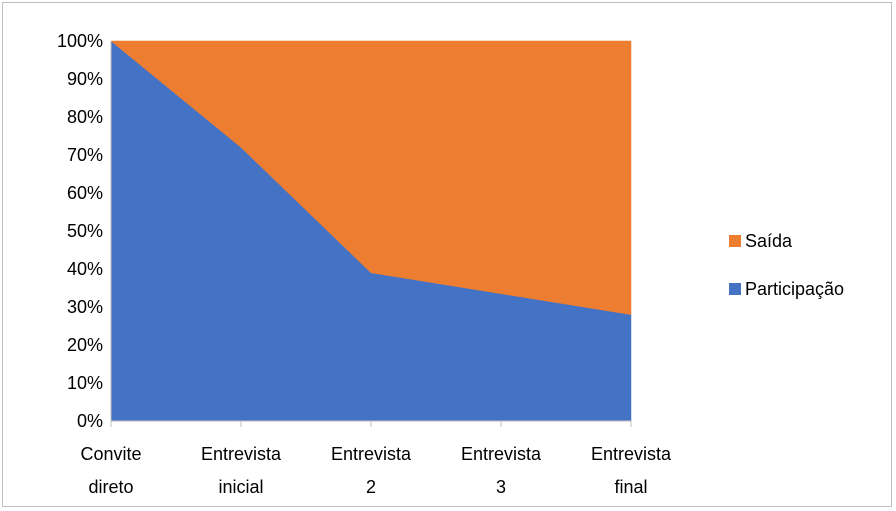 The image size is (896, 511). What do you see at coordinates (85, 193) in the screenshot?
I see `y-tick-label: 60%` at bounding box center [85, 193].